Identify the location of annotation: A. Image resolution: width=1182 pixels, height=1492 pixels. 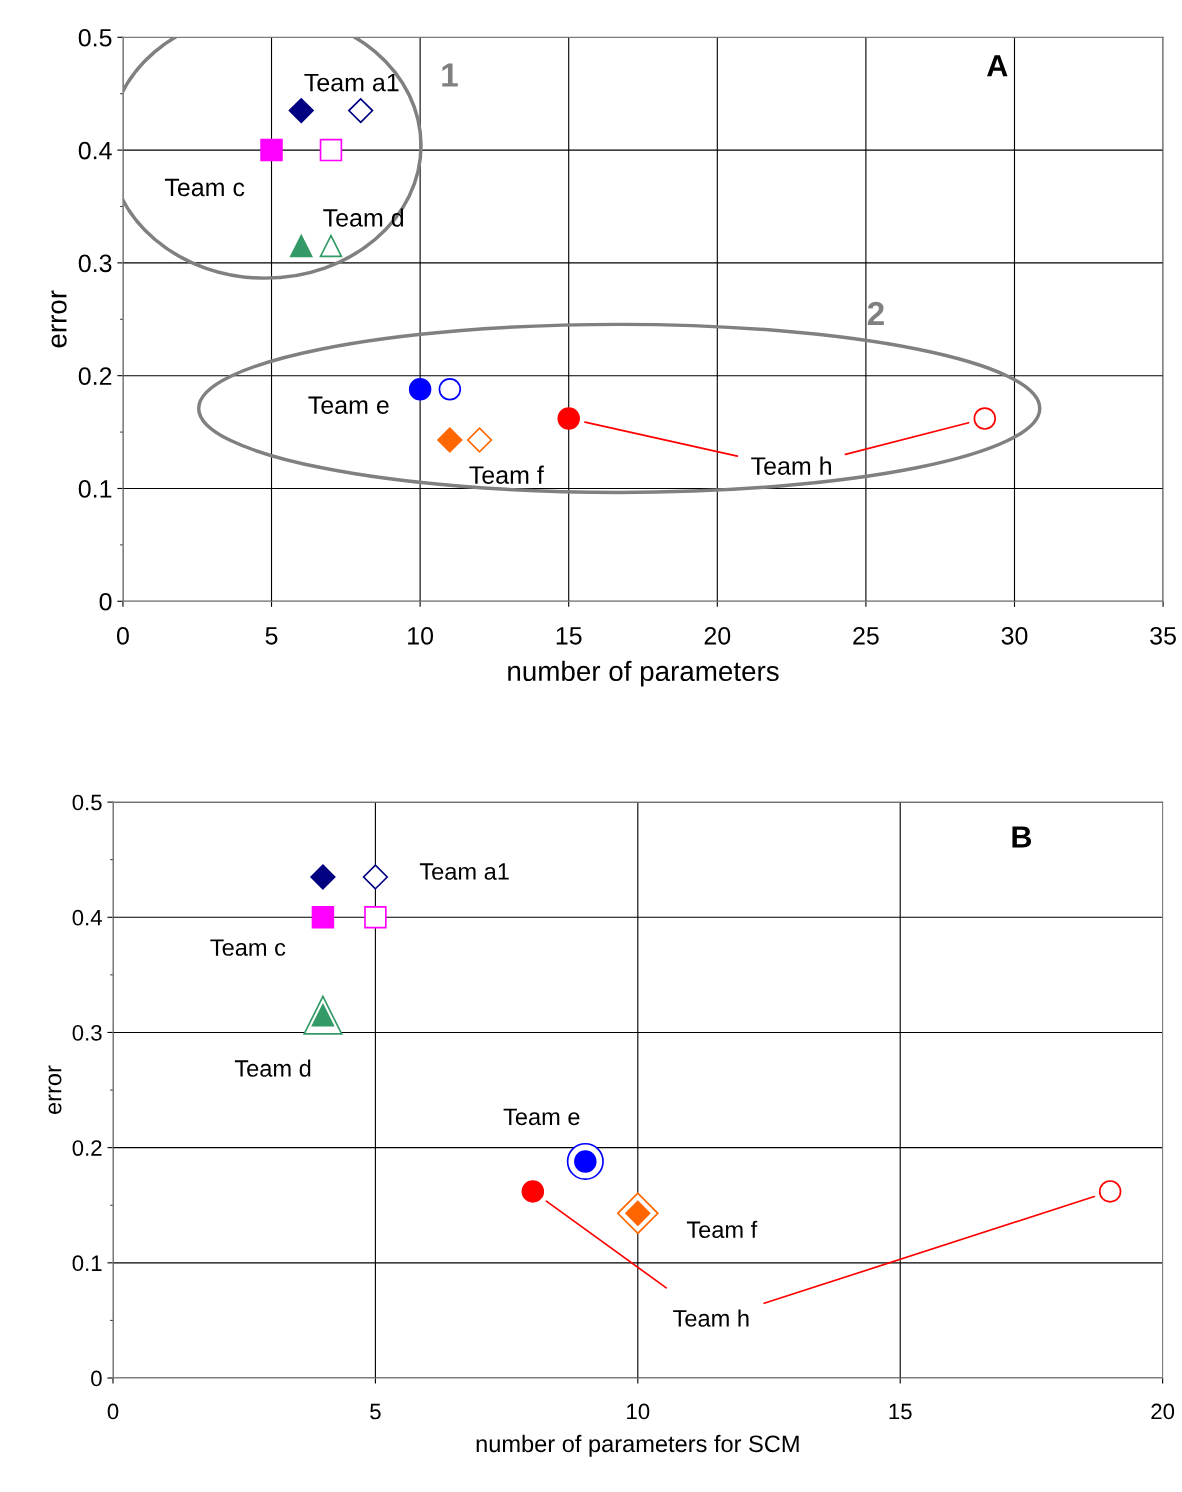
(997, 66).